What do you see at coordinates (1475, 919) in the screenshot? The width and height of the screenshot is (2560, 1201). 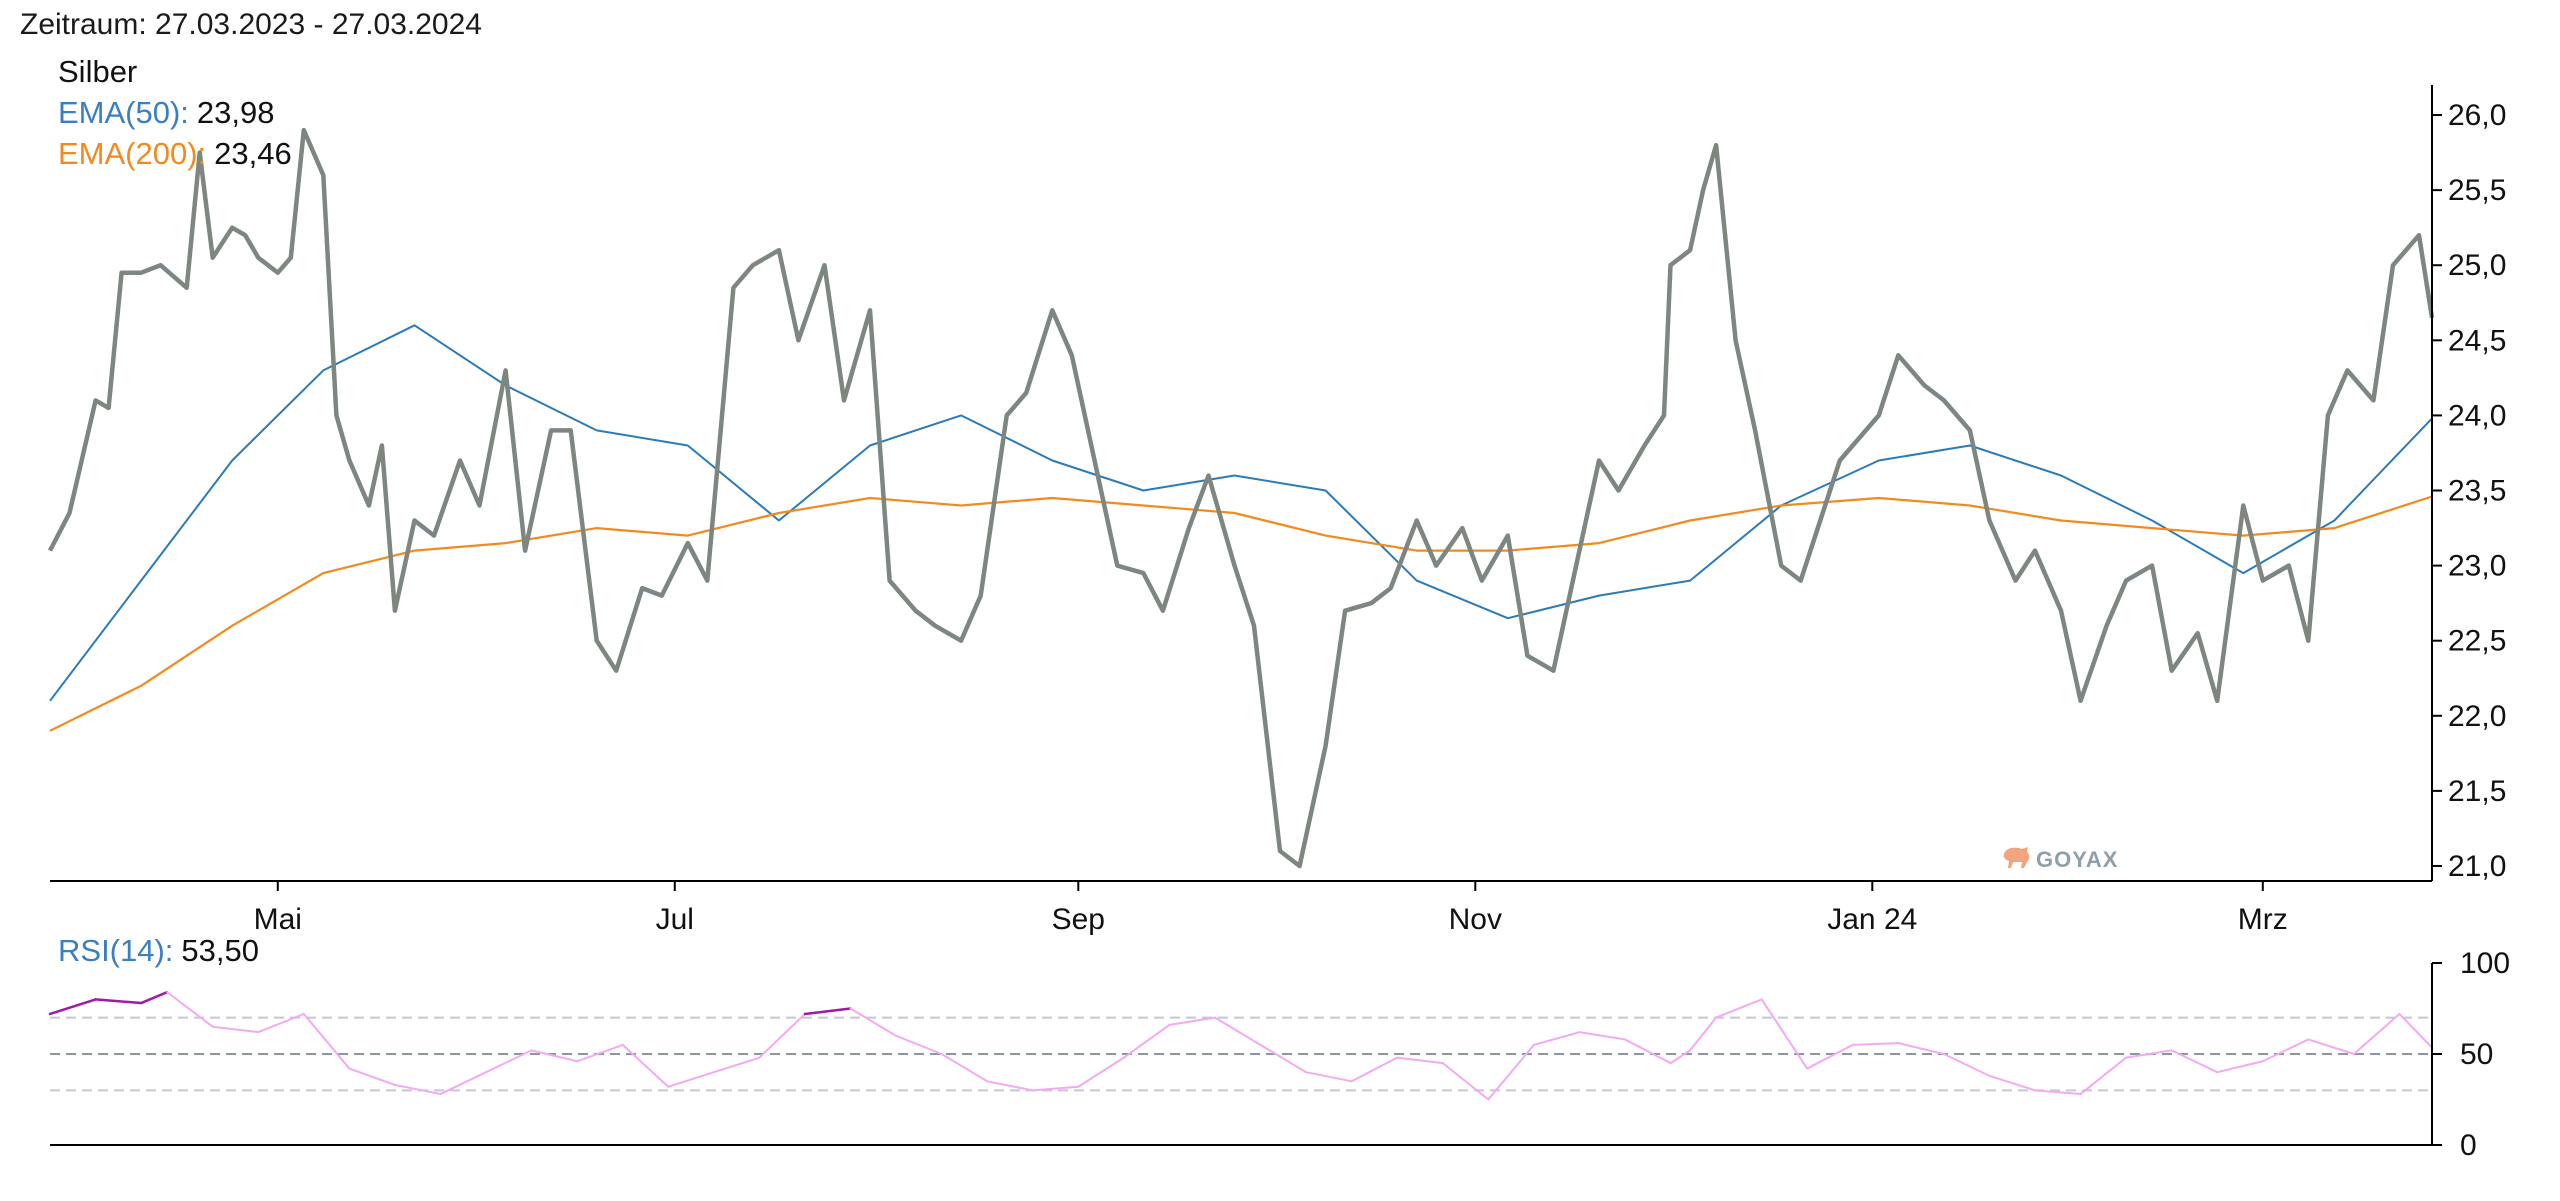 I see `x-tick-label: Nov` at bounding box center [1475, 919].